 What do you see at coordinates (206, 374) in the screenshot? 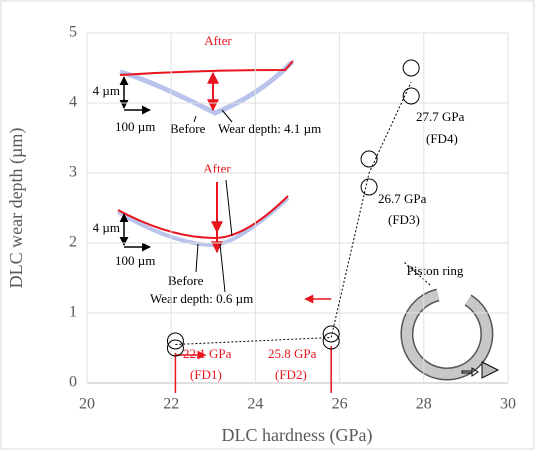
I see `point-label: (FD1)` at bounding box center [206, 374].